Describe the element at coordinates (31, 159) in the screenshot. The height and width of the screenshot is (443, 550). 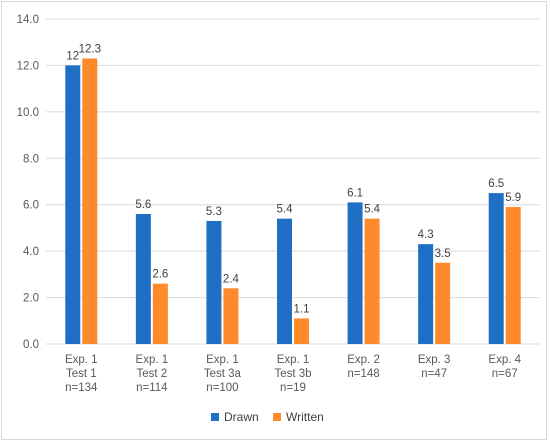
I see `y-tick-label: 8.0` at that location.